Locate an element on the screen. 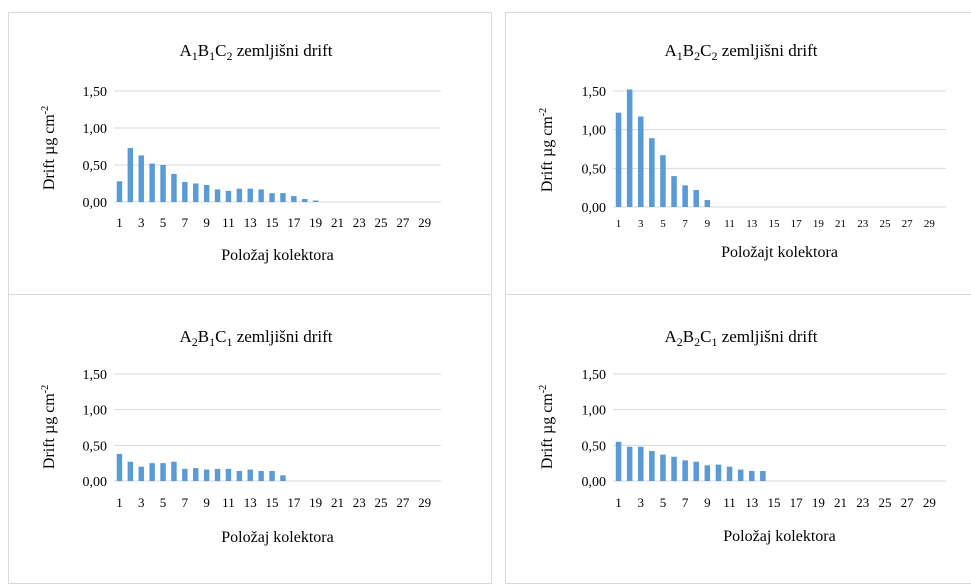 The image size is (971, 585). chart-title: A2B1C1 zemljišni drift is located at coordinates (255, 338).